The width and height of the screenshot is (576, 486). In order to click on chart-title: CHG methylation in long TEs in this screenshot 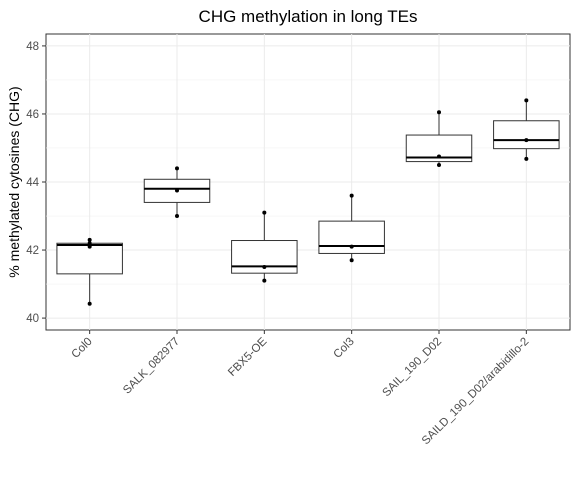, I will do `click(308, 16)`.